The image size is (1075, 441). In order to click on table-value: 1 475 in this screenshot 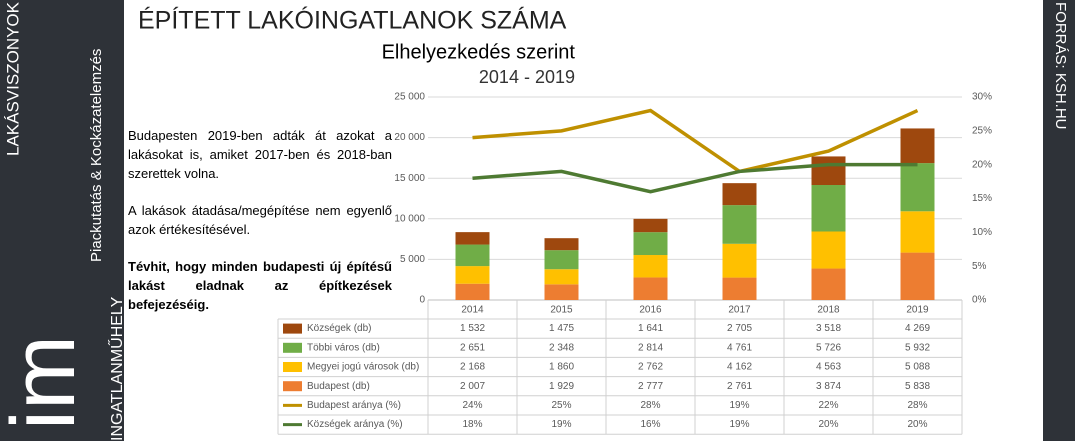, I will do `click(561, 328)`.